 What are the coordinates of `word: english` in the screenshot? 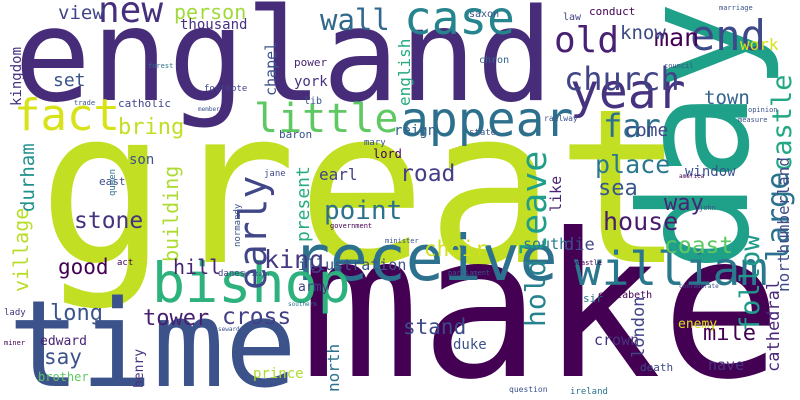 It's located at (404, 72).